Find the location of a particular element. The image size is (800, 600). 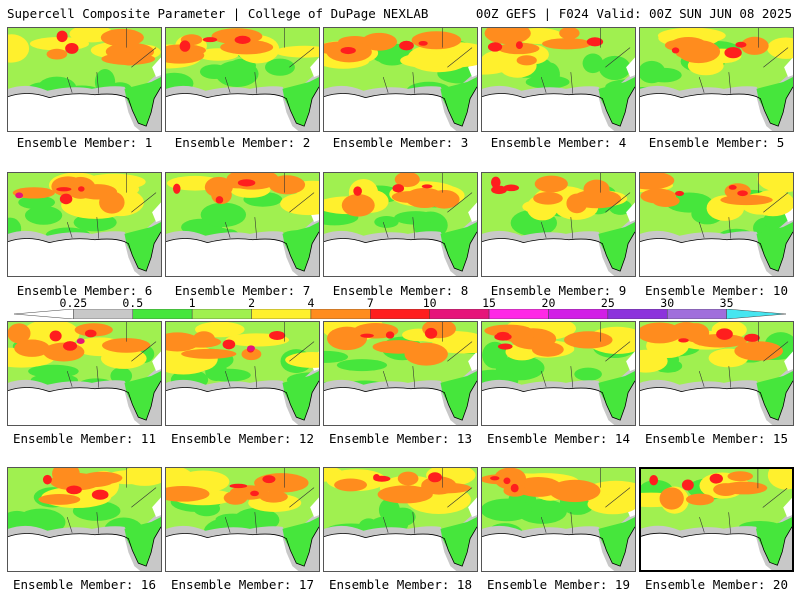

ensemble-member-label: Ensemble Member: 7 is located at coordinates (242, 290).